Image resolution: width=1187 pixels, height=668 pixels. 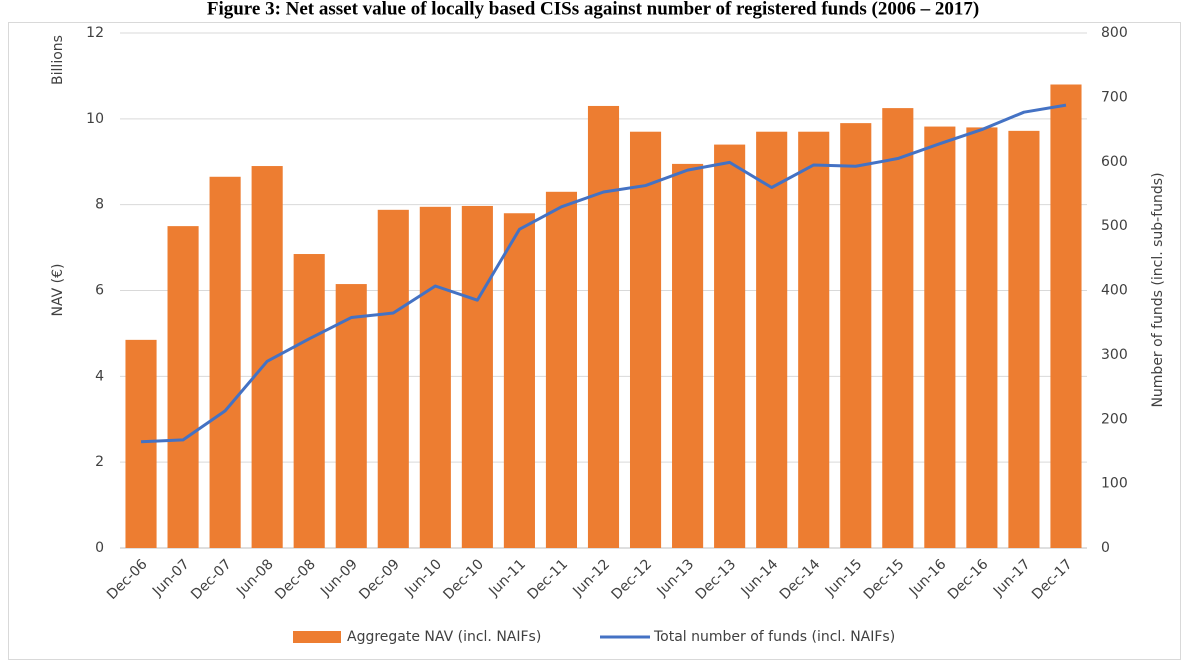 I want to click on y2-tick-label: 700, so click(x=1114, y=97).